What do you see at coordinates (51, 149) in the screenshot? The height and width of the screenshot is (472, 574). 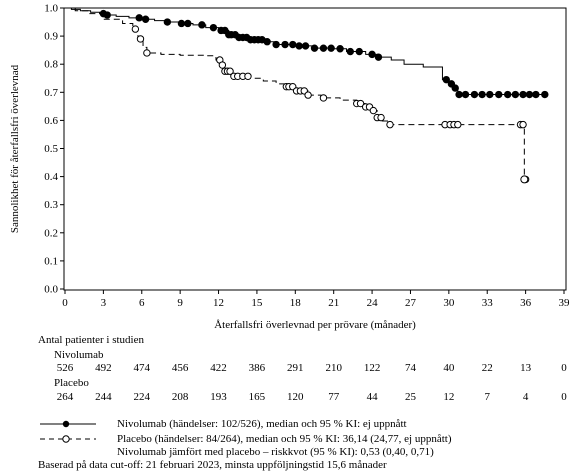 I see `y-tick-label: 0.5` at bounding box center [51, 149].